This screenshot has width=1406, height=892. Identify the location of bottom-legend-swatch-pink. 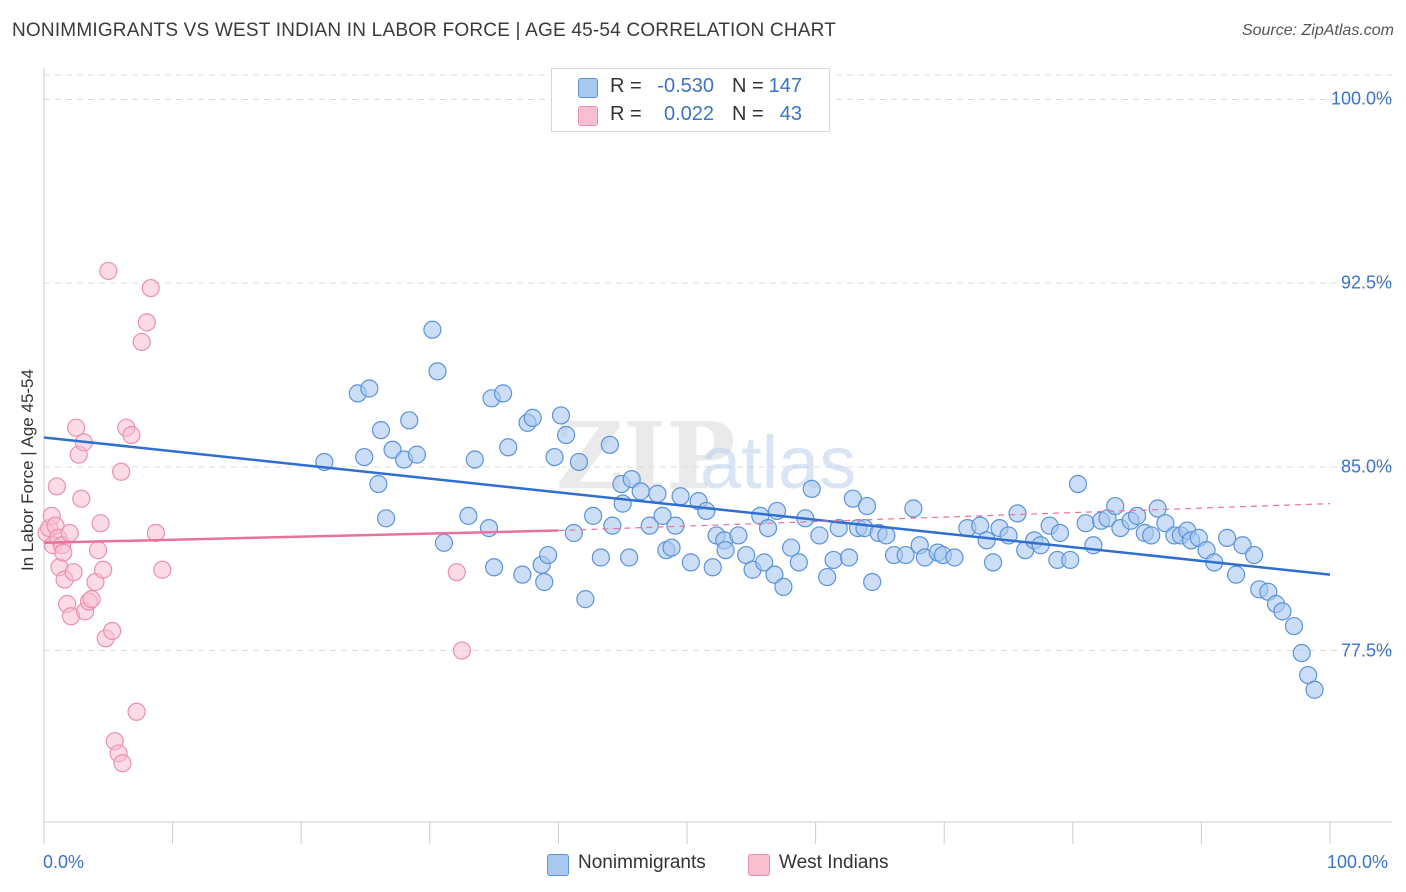
(759, 865).